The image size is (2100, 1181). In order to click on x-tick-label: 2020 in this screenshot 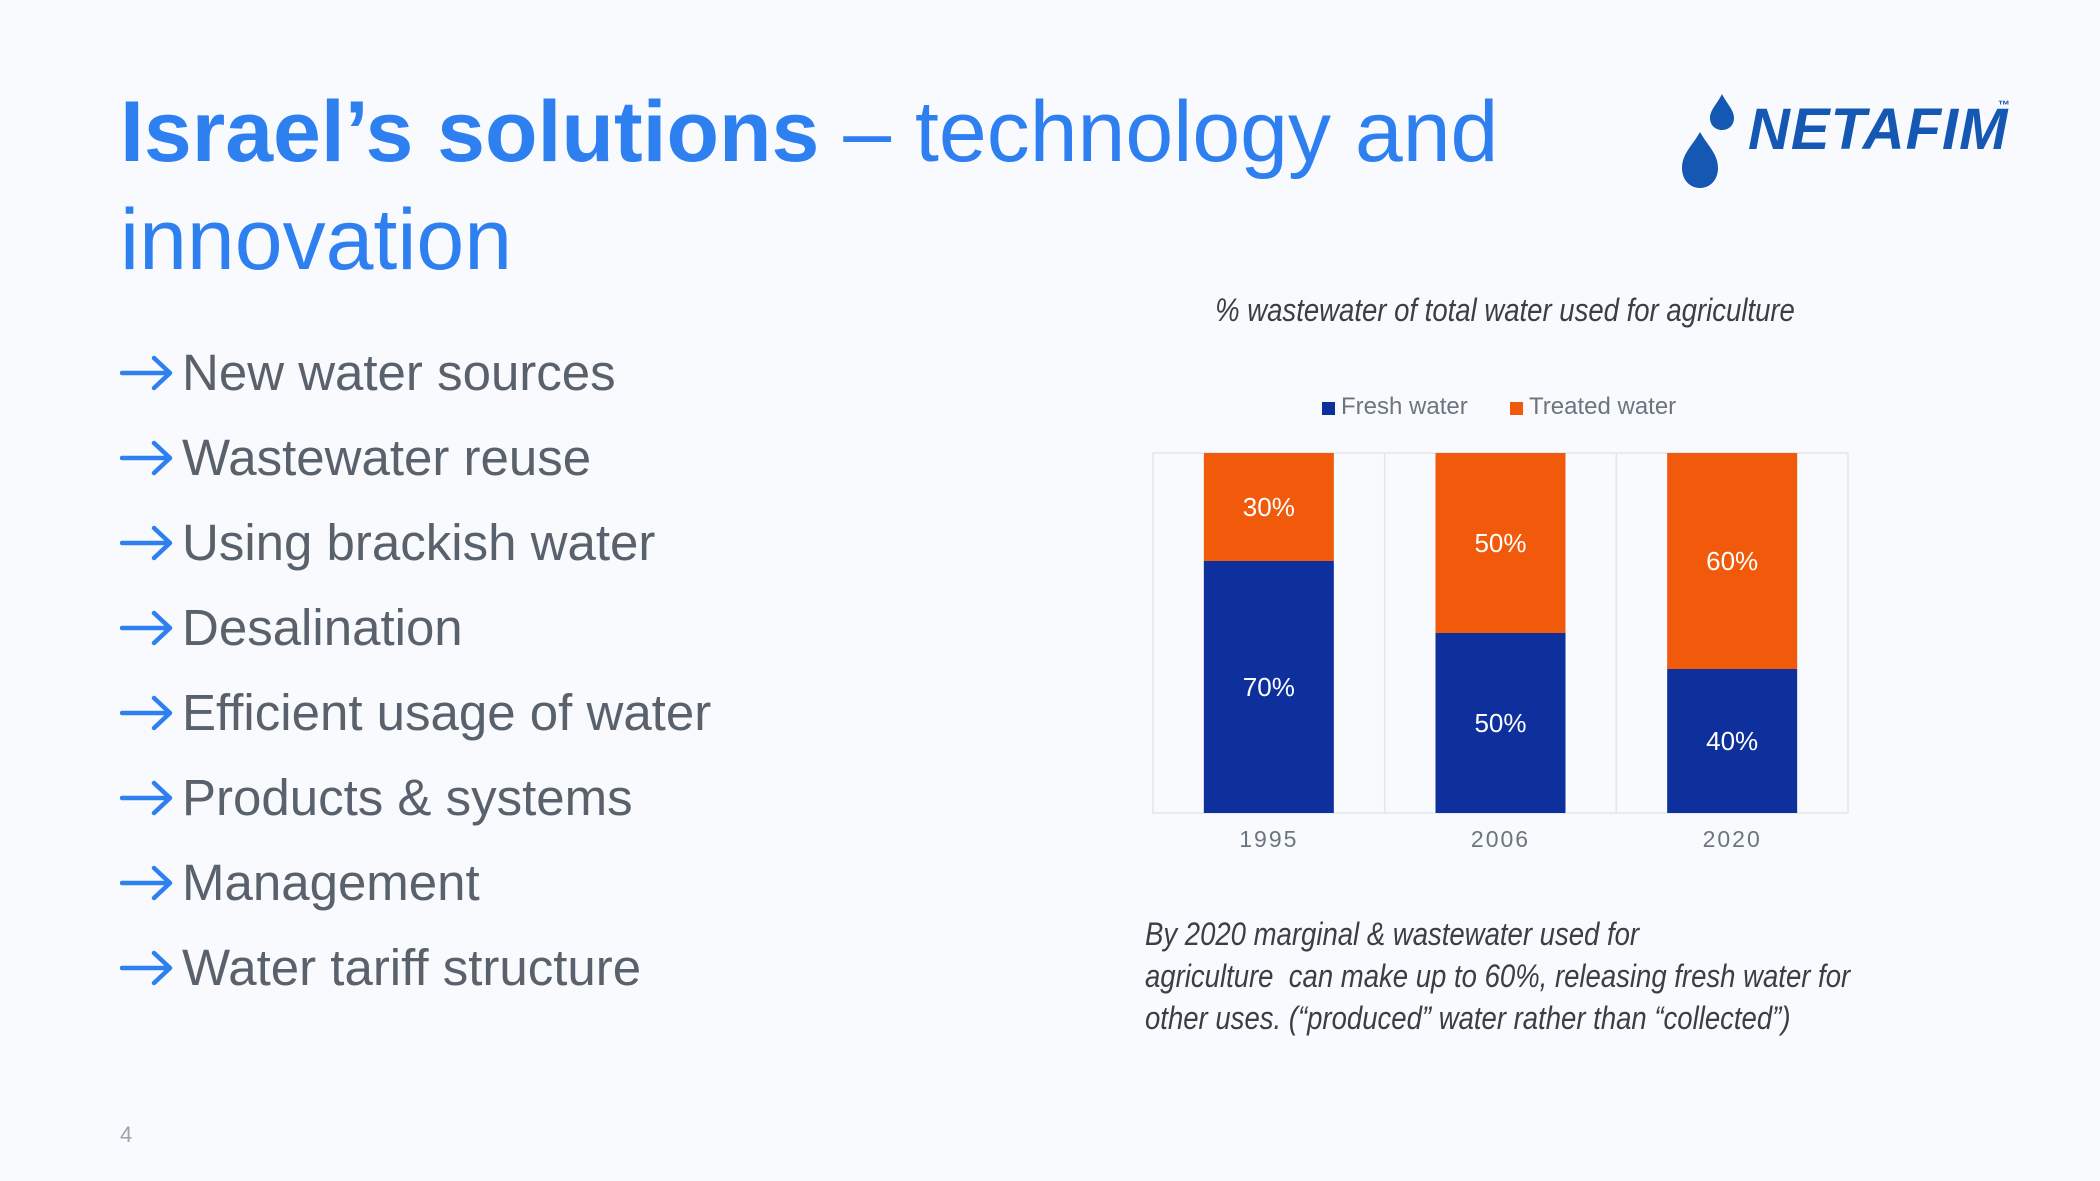, I will do `click(1732, 839)`.